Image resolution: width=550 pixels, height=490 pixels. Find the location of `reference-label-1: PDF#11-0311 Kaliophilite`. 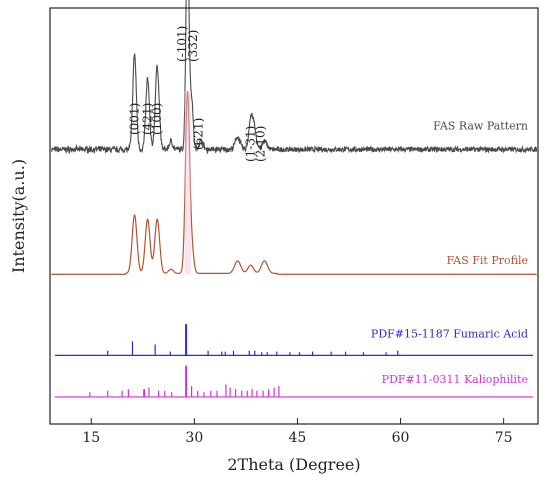

reference-label-1: PDF#11-0311 Kaliophilite is located at coordinates (455, 379).